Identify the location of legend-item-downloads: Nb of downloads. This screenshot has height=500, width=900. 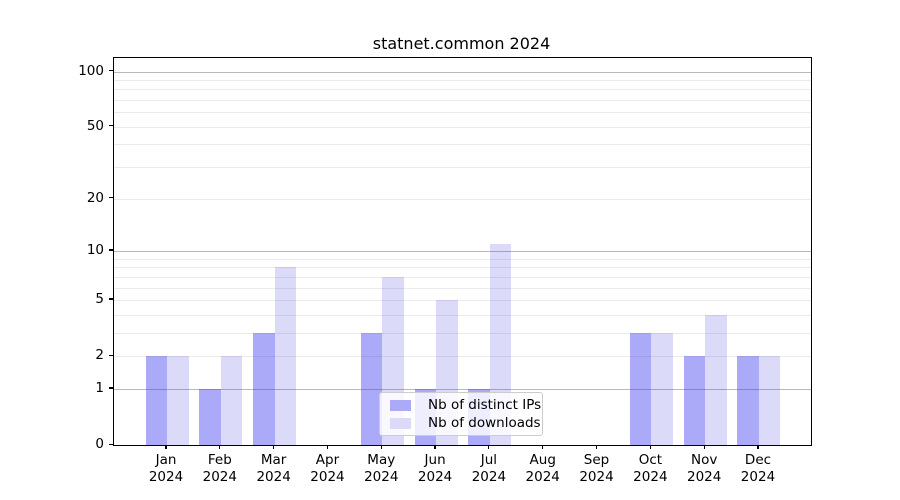
(464, 423).